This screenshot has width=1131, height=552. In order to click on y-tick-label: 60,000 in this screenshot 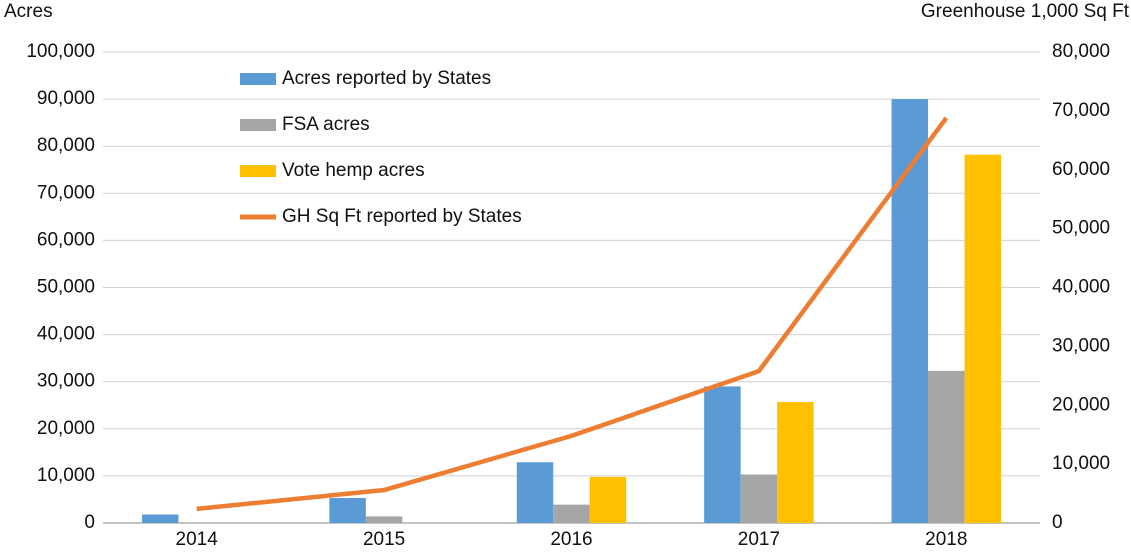, I will do `click(66, 239)`.